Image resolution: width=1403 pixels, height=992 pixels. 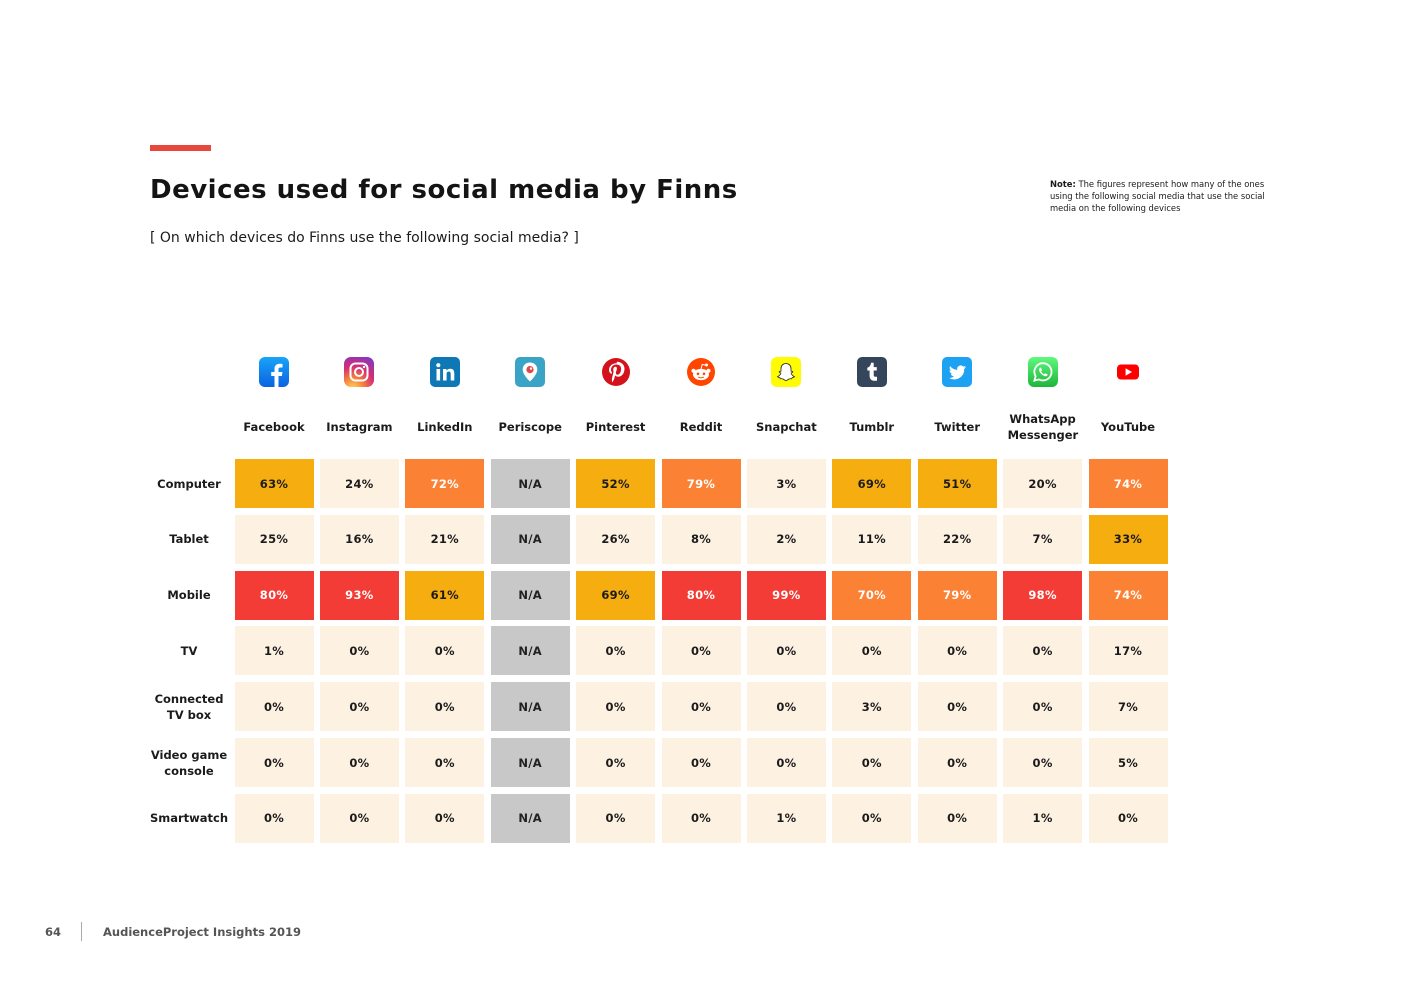 What do you see at coordinates (872, 651) in the screenshot?
I see `cell-tv-tumblr: 0%` at bounding box center [872, 651].